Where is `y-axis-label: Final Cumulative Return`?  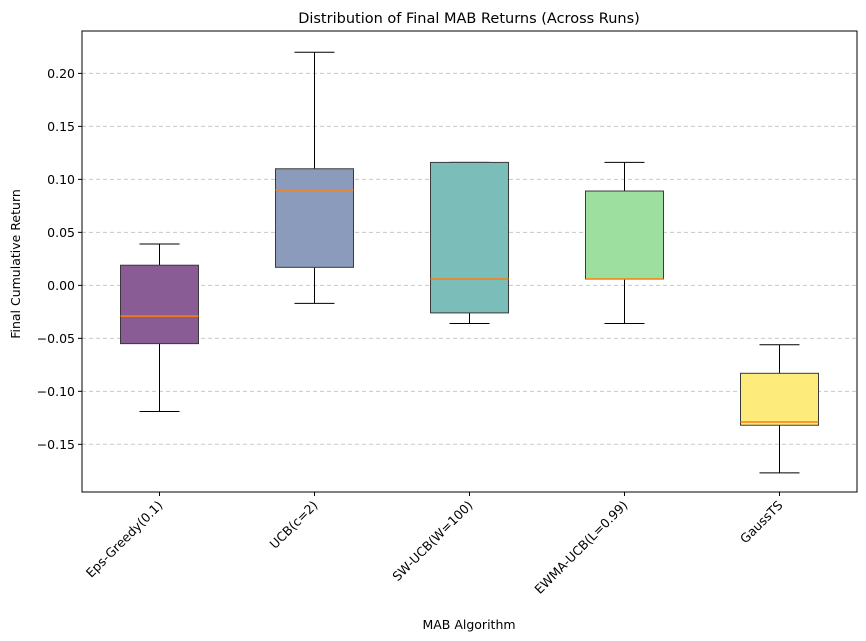 y-axis-label: Final Cumulative Return is located at coordinates (15, 264).